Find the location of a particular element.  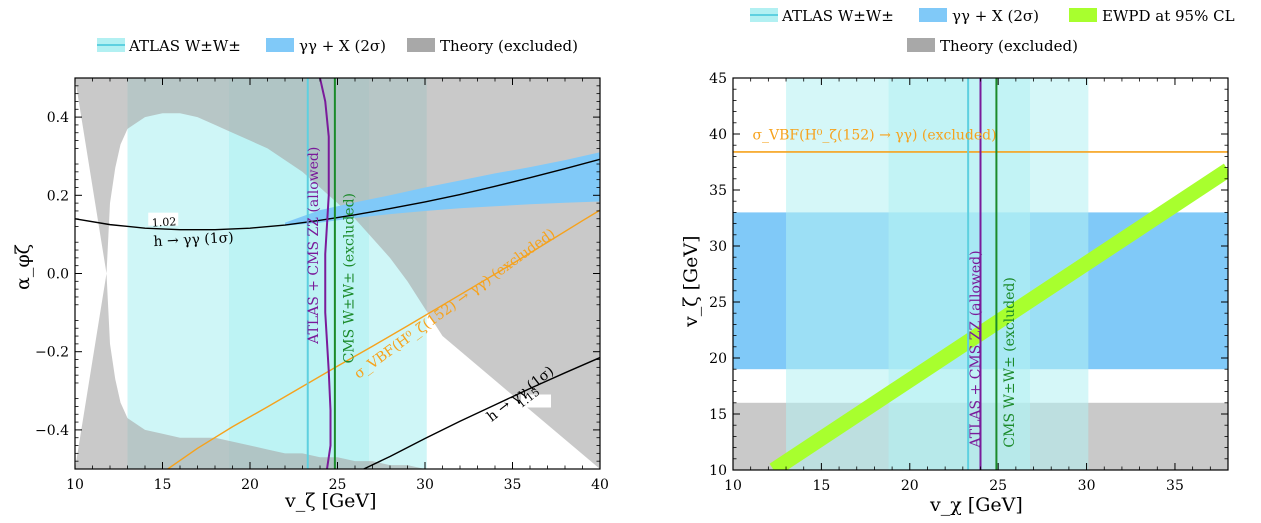

legend-swatch-theory-right is located at coordinates (921, 45).